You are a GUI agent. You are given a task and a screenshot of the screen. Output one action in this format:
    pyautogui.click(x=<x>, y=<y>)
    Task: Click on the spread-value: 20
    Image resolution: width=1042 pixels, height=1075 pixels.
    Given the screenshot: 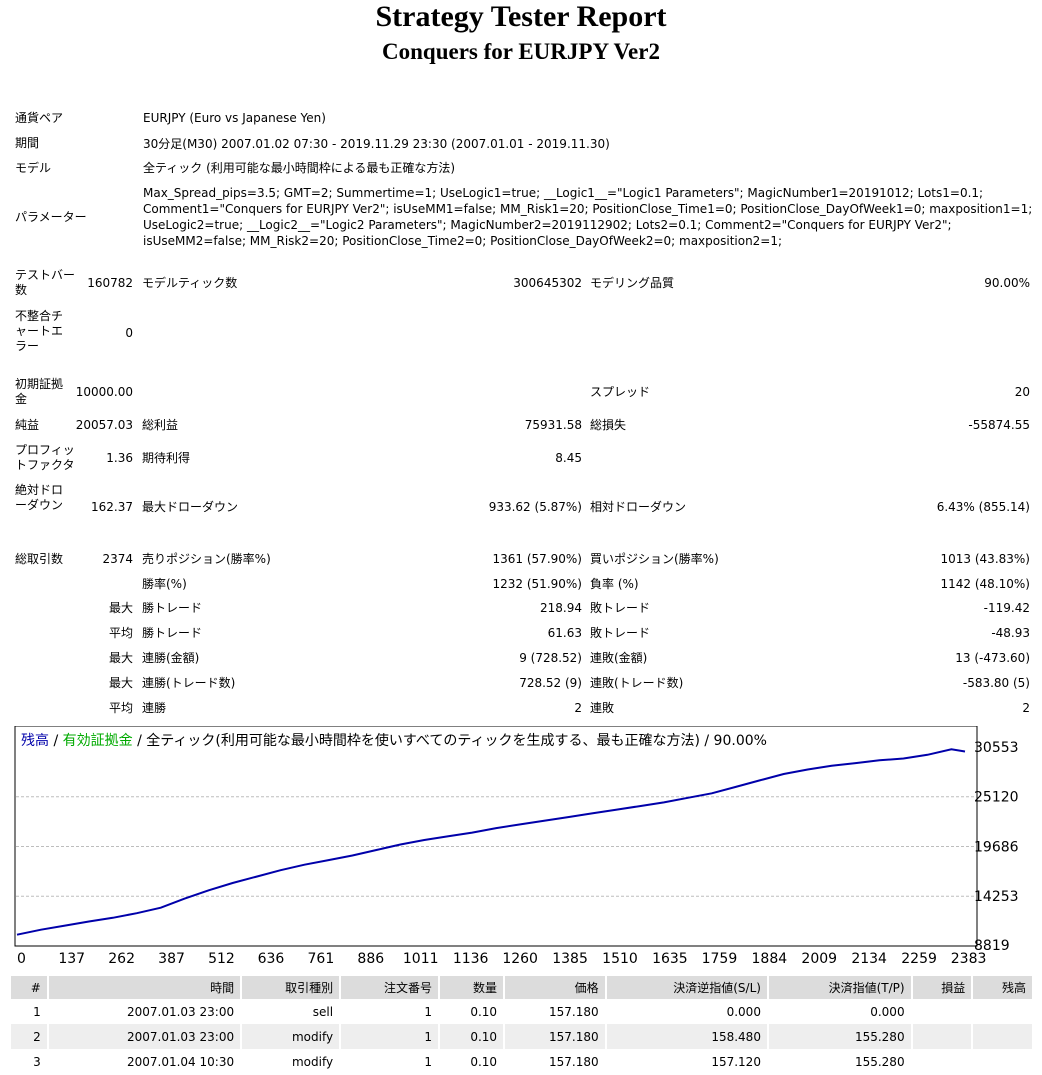 What is the action you would take?
    pyautogui.click(x=1022, y=392)
    